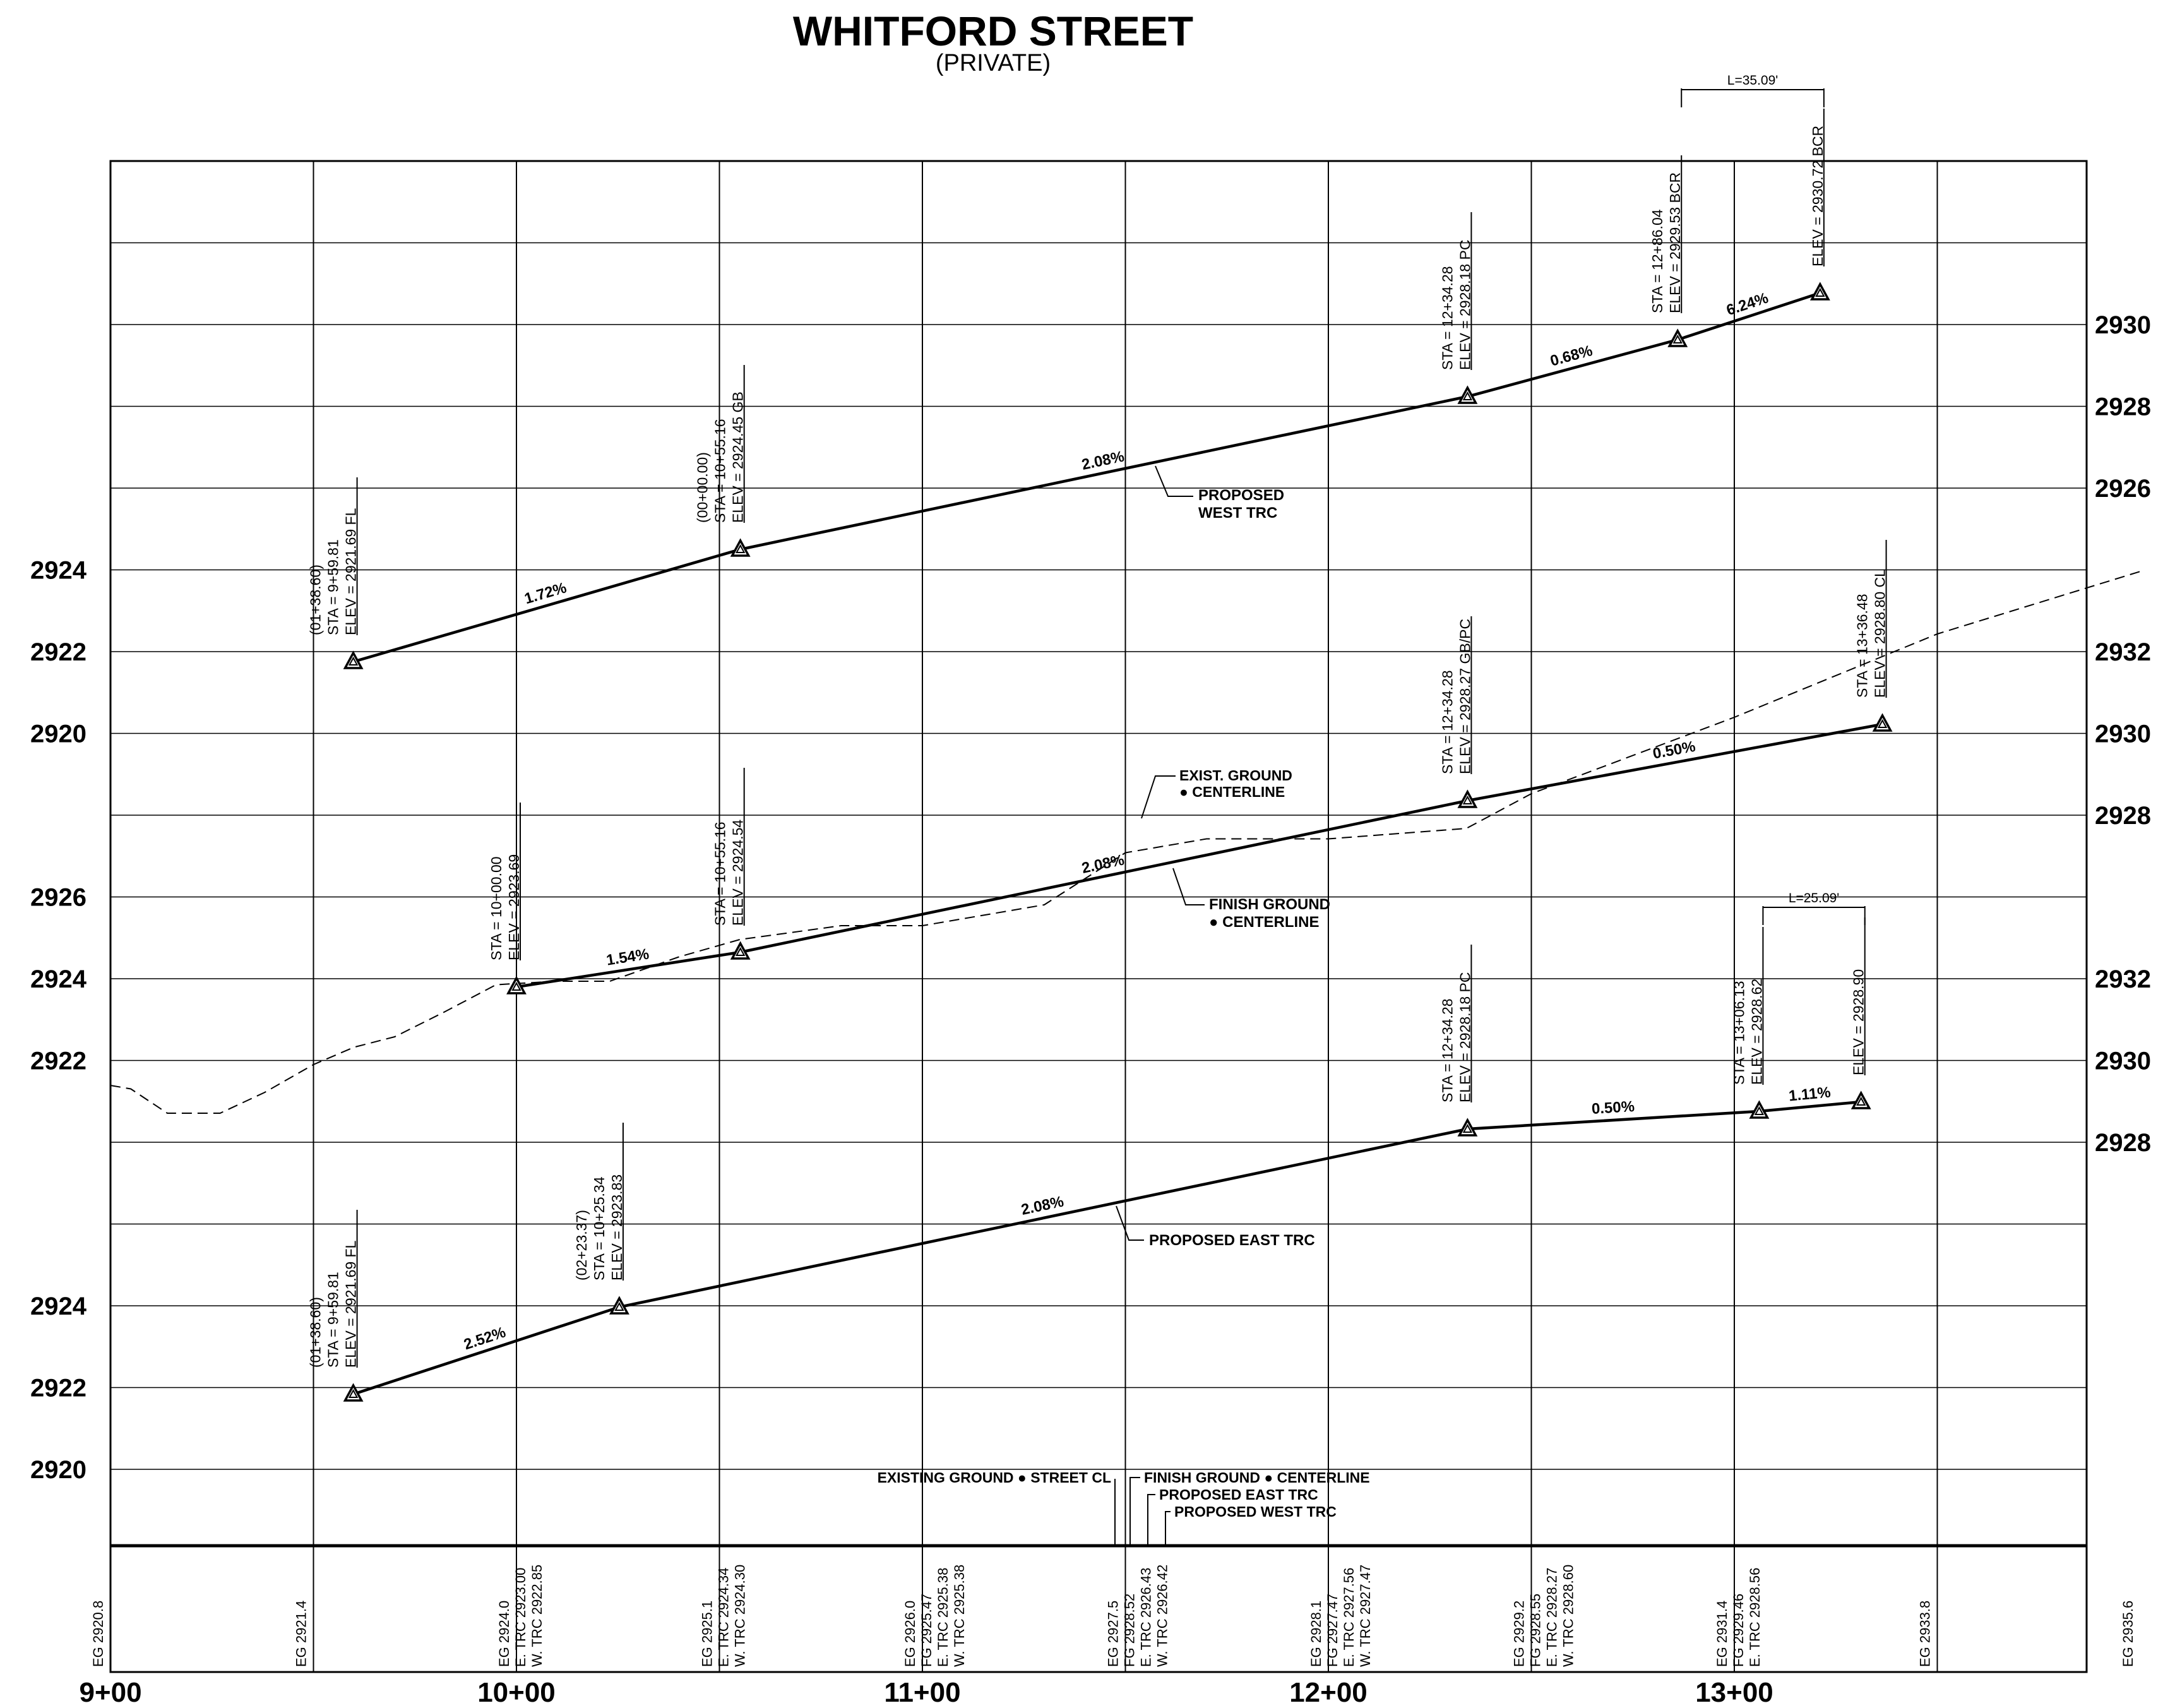 The height and width of the screenshot is (1708, 2175). What do you see at coordinates (1163, 1616) in the screenshot?
I see `table-elev-text: W. TRC 2926.42` at bounding box center [1163, 1616].